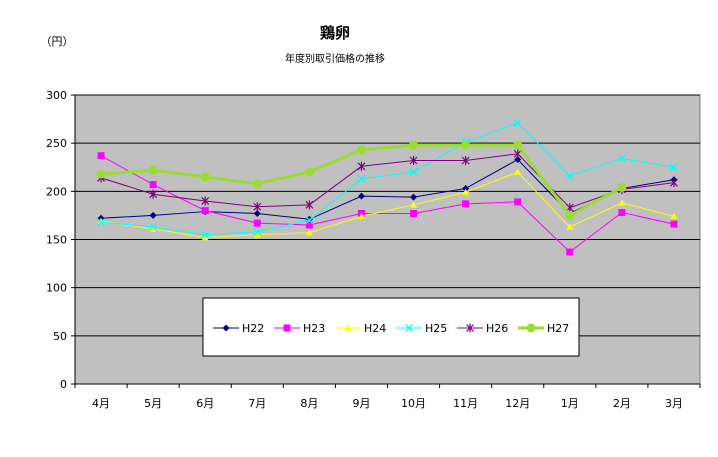 This screenshot has height=457, width=718. I want to click on x-tick-label: 10月, so click(413, 403).